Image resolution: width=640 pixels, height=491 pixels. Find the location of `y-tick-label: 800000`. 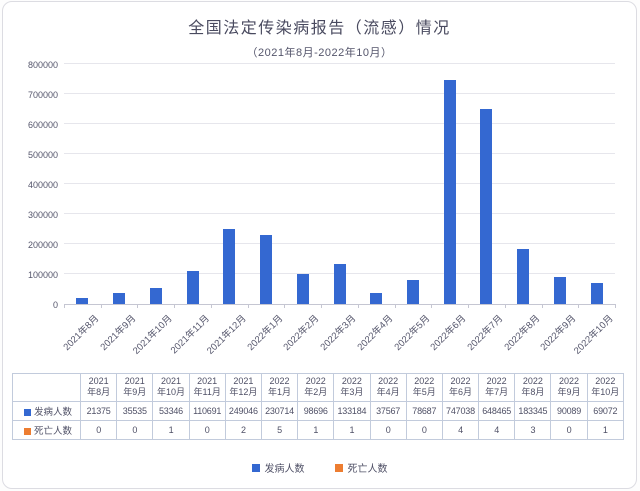

y-tick-label: 800000 is located at coordinates (42, 65).